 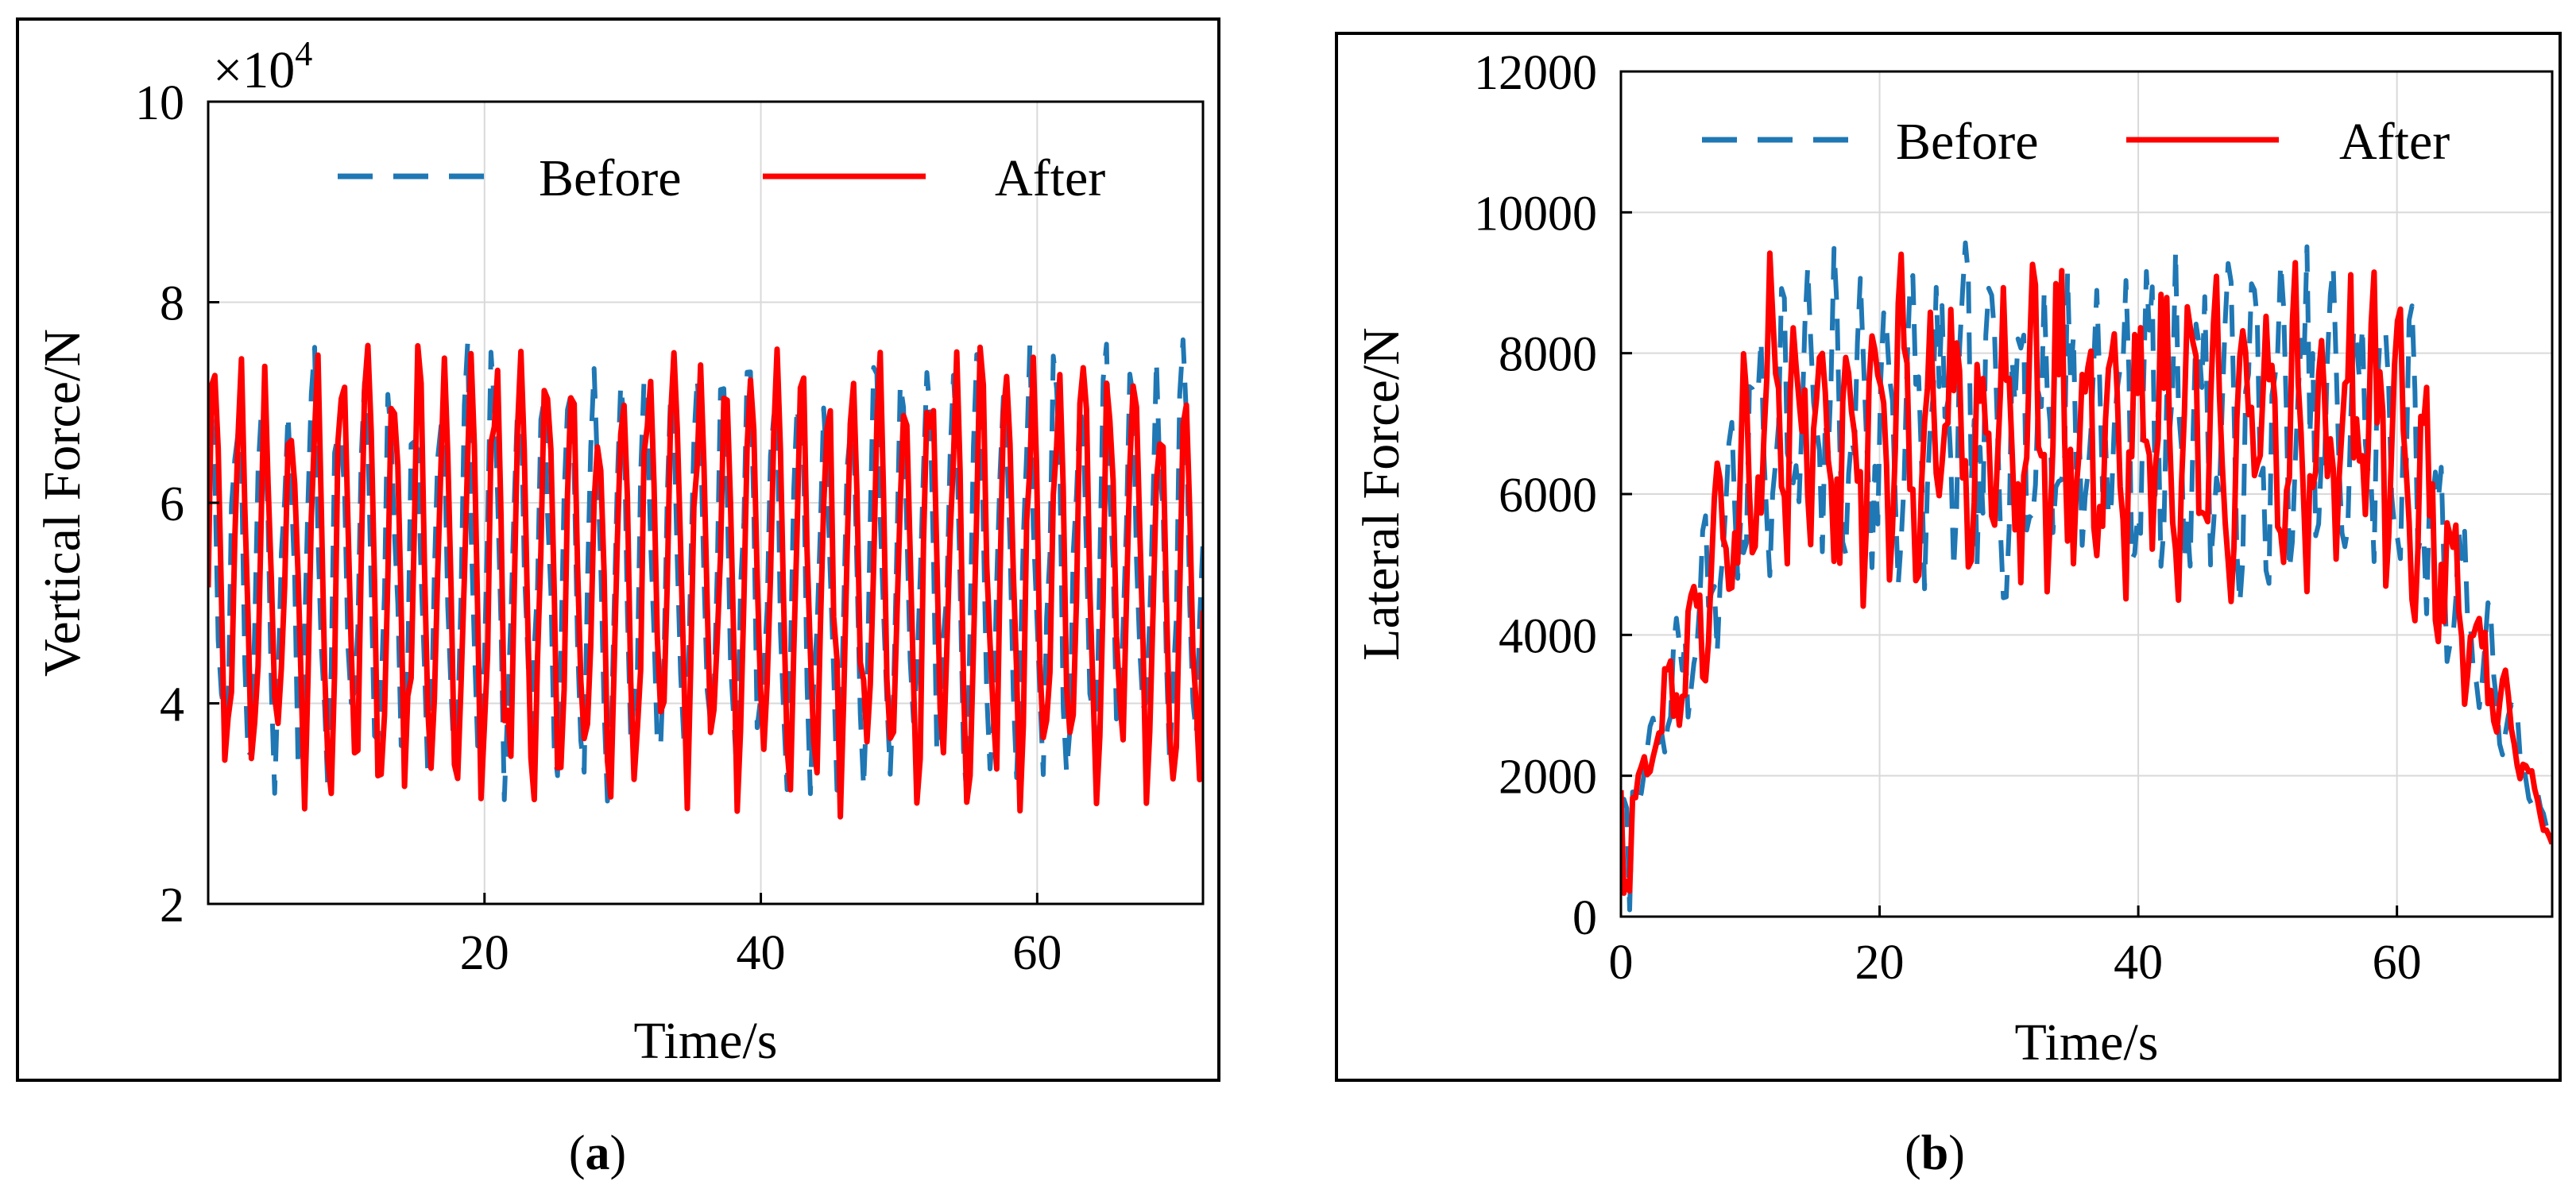 I want to click on panel-b-legend: Before After, so click(x=2076, y=142).